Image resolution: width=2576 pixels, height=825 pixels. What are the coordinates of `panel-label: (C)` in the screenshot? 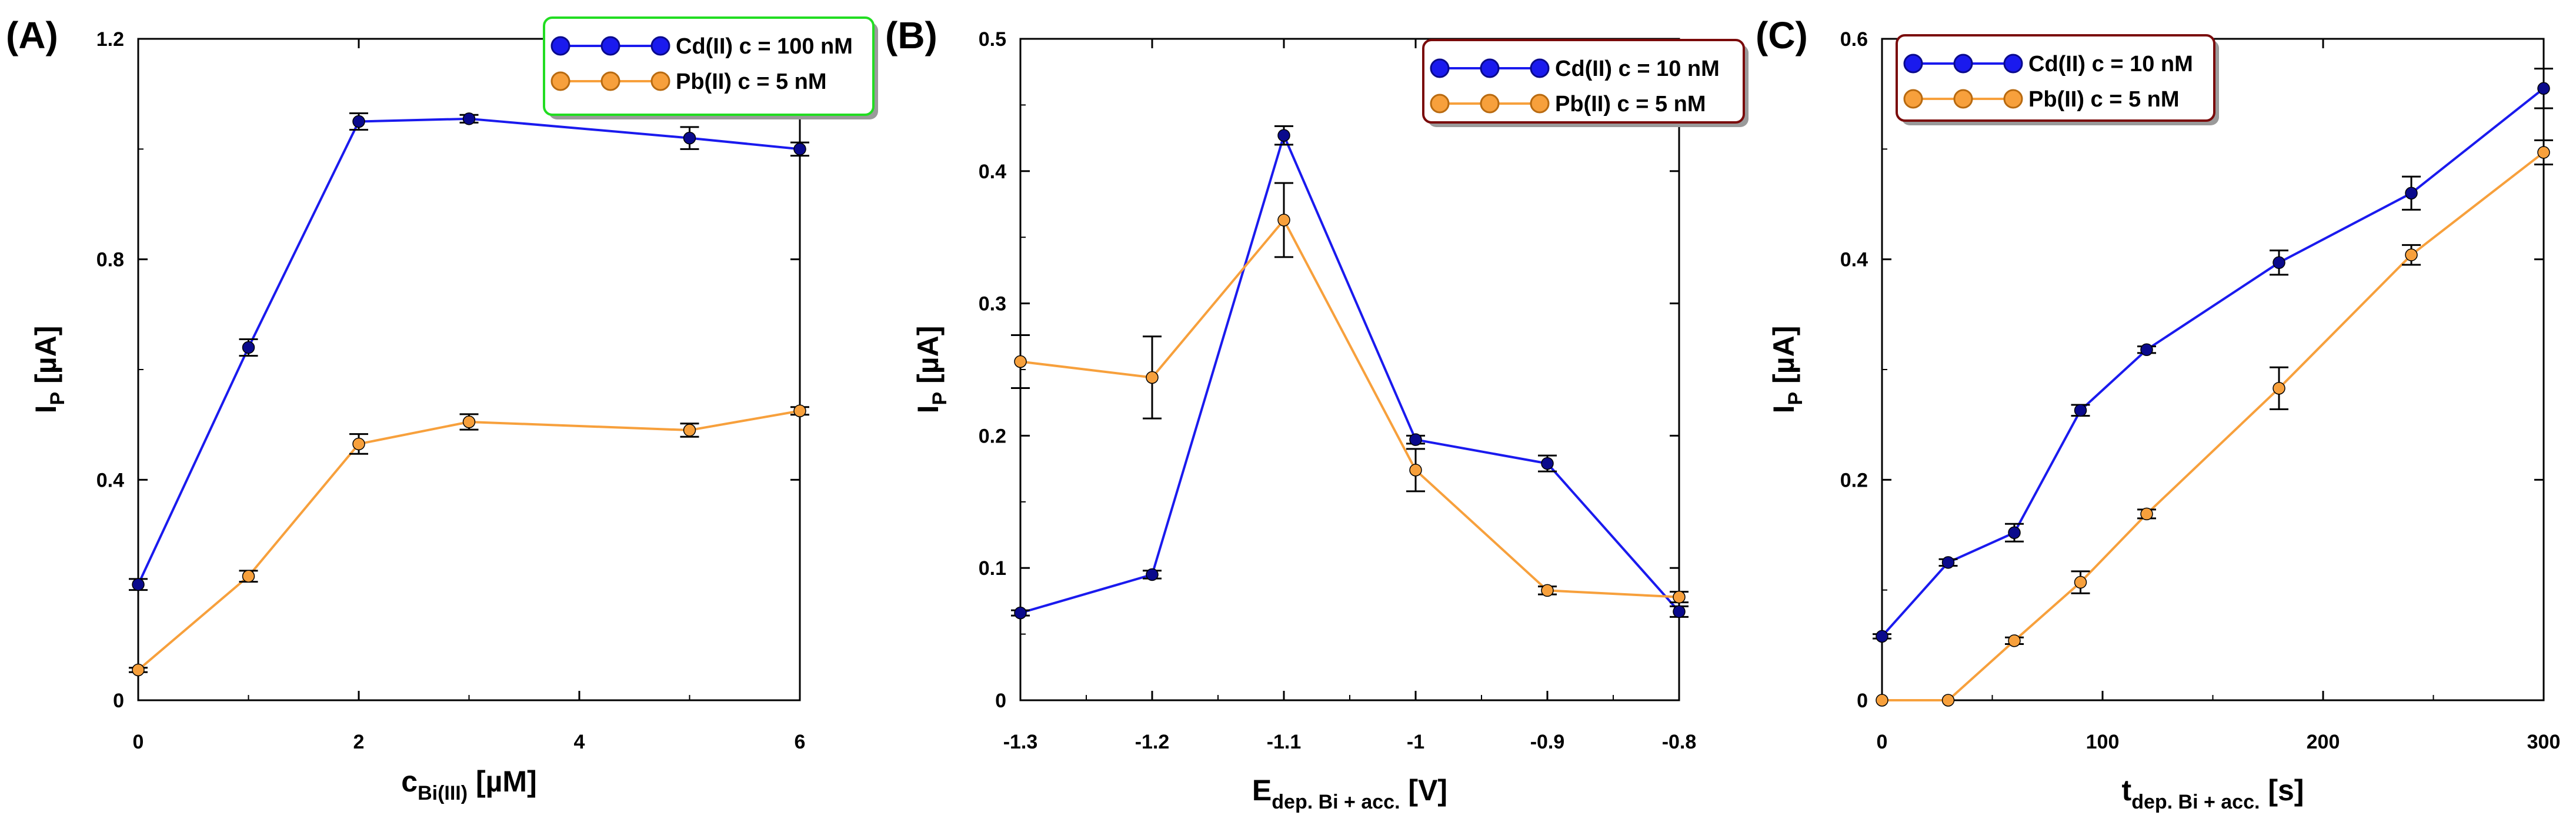 It's located at (1782, 35).